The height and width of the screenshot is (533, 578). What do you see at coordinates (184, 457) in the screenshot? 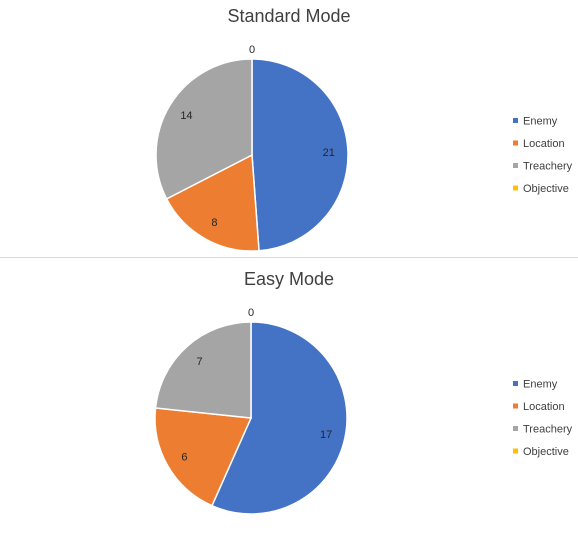
I see `data-label-location: 6` at bounding box center [184, 457].